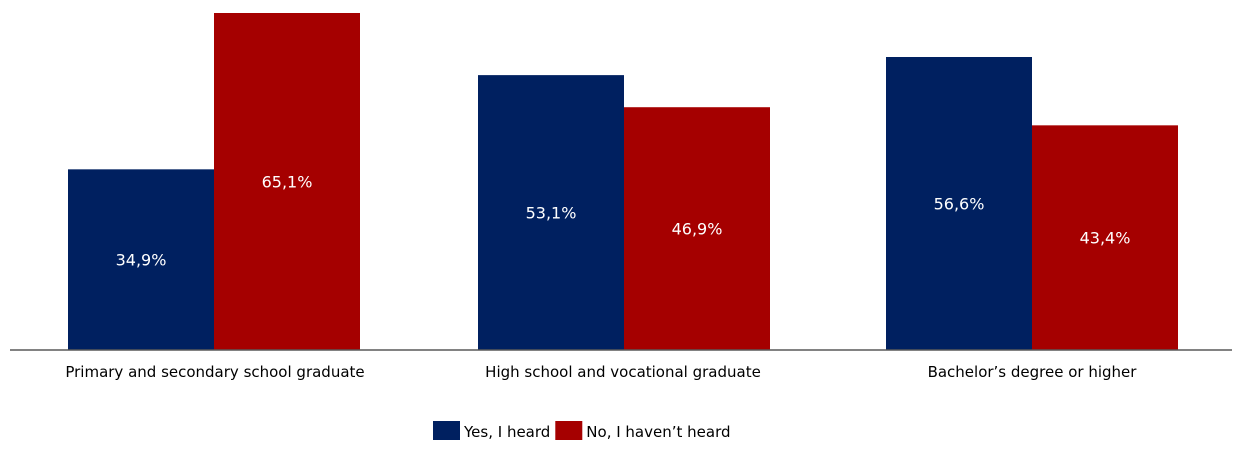 The image size is (1238, 450). I want to click on legend-label-no-i-haven-t-heard: No, I haven’t heard, so click(658, 432).